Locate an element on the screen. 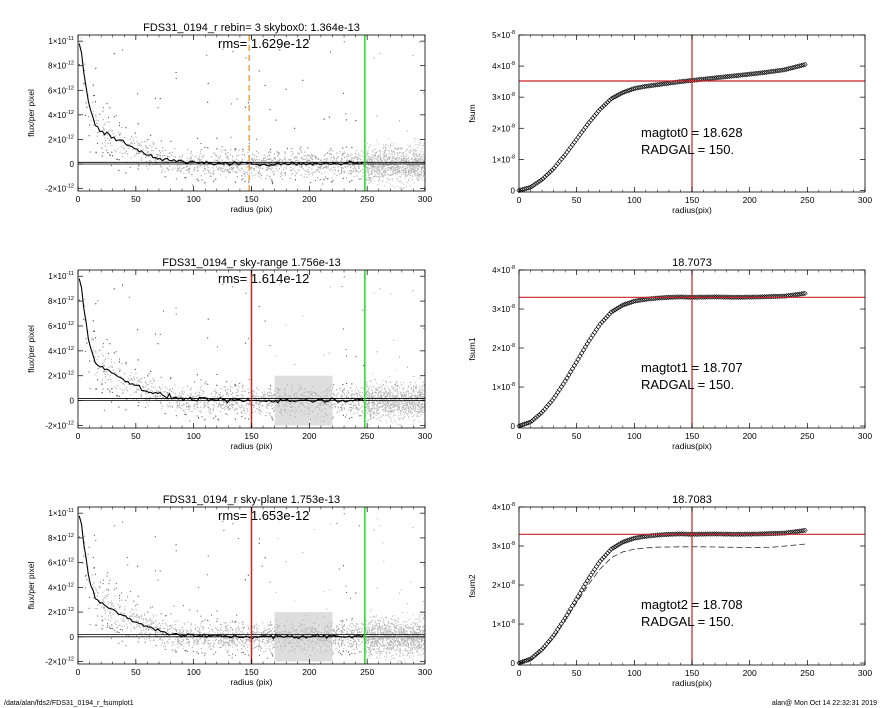 Image resolution: width=885 pixels, height=708 pixels. x-tick-label: 300 is located at coordinates (425, 199).